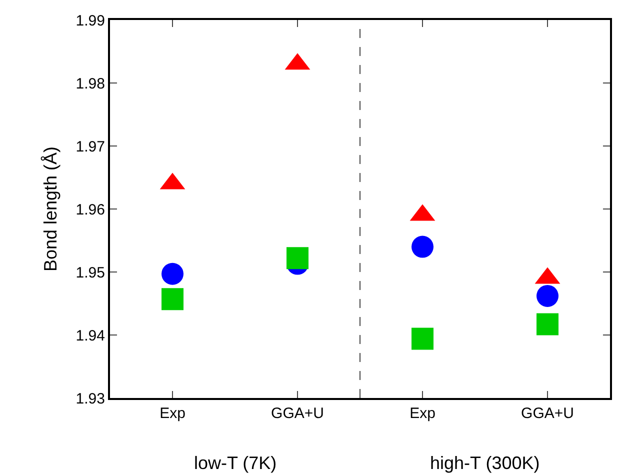 This screenshot has width=618, height=476. Describe the element at coordinates (90, 209) in the screenshot. I see `y-tick-label: 1.96` at that location.